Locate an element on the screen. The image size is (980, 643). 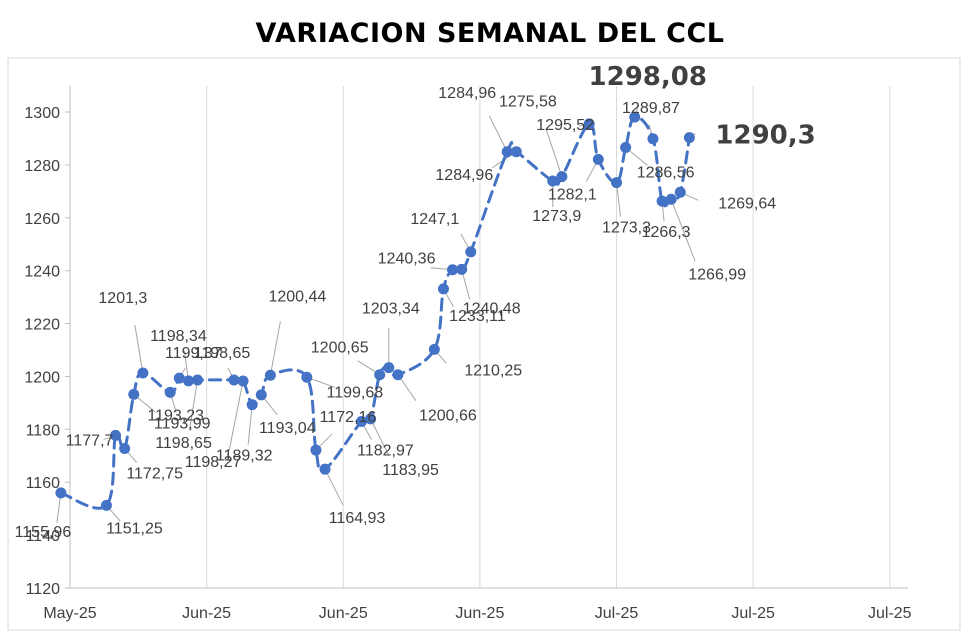
data-label: 1182,97 is located at coordinates (385, 450).